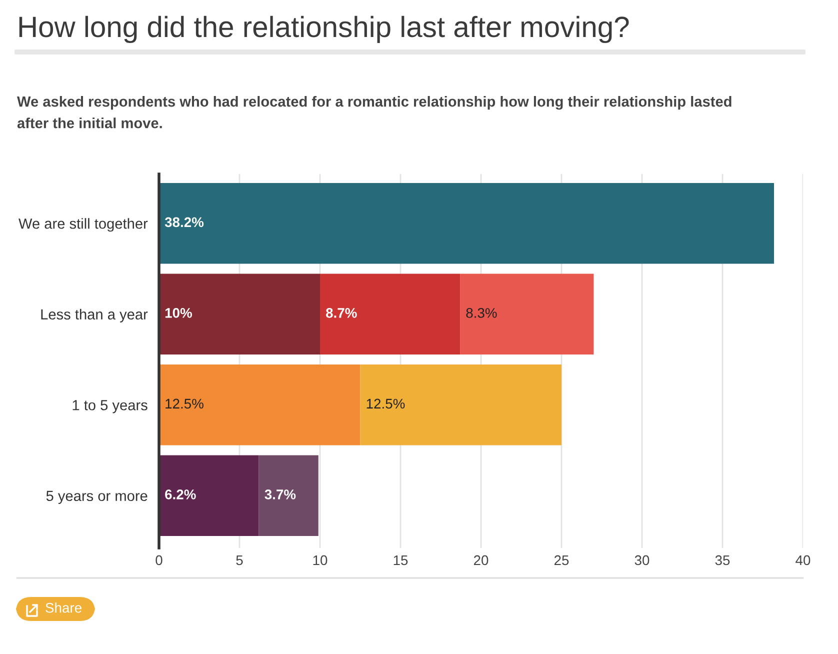  Describe the element at coordinates (481, 560) in the screenshot. I see `x-tick-label: 20` at that location.